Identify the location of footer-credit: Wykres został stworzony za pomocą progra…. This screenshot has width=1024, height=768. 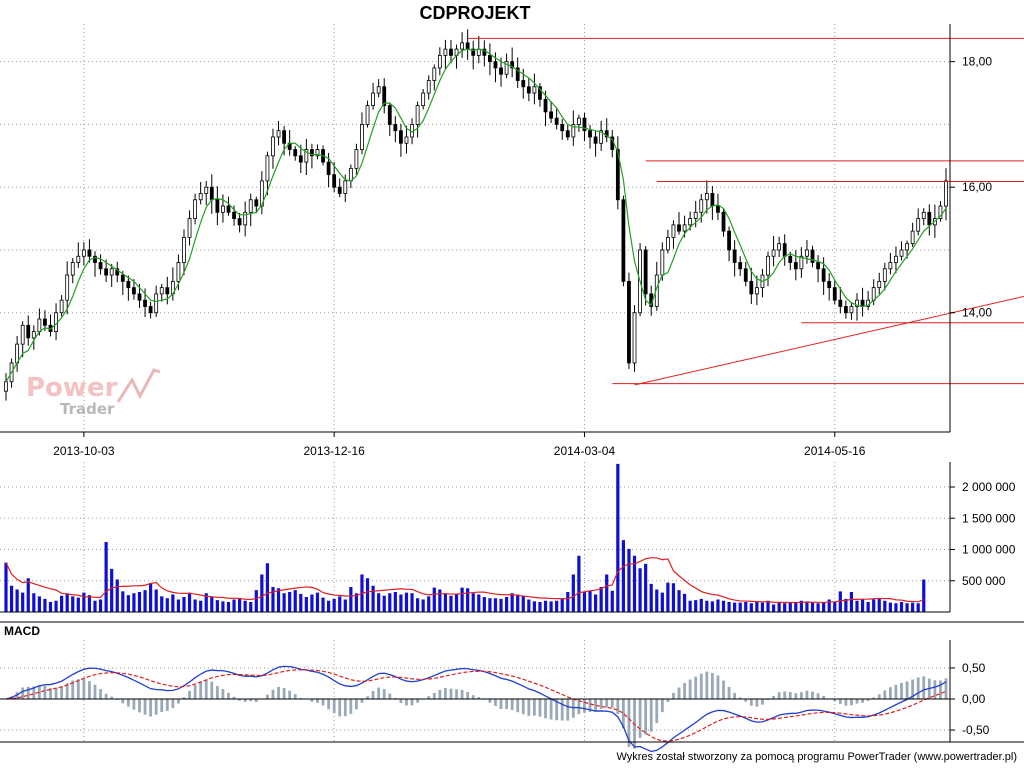
(816, 757).